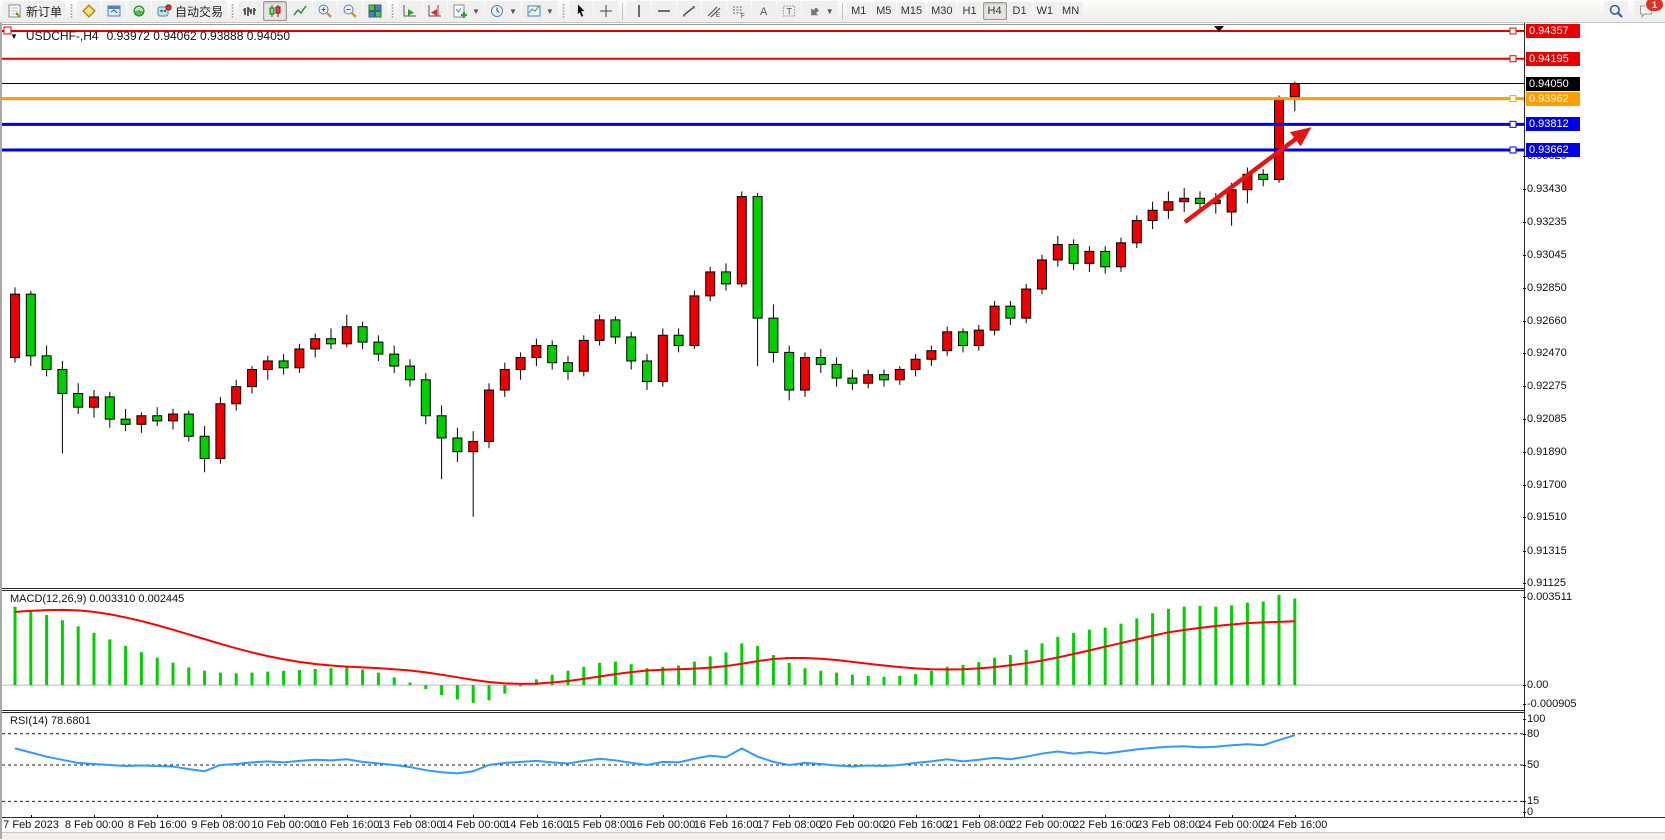  What do you see at coordinates (1545, 288) in the screenshot?
I see `price-tick-label: 0.92850` at bounding box center [1545, 288].